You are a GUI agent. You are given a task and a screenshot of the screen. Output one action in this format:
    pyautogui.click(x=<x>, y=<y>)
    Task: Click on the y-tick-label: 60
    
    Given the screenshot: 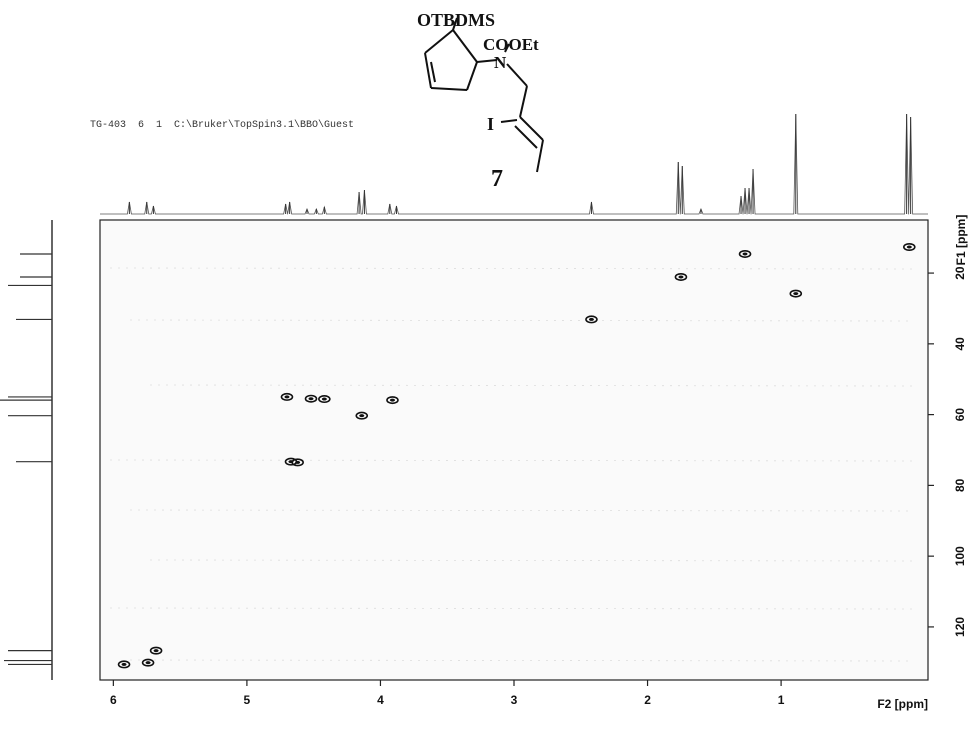 What is the action you would take?
    pyautogui.click(x=960, y=415)
    